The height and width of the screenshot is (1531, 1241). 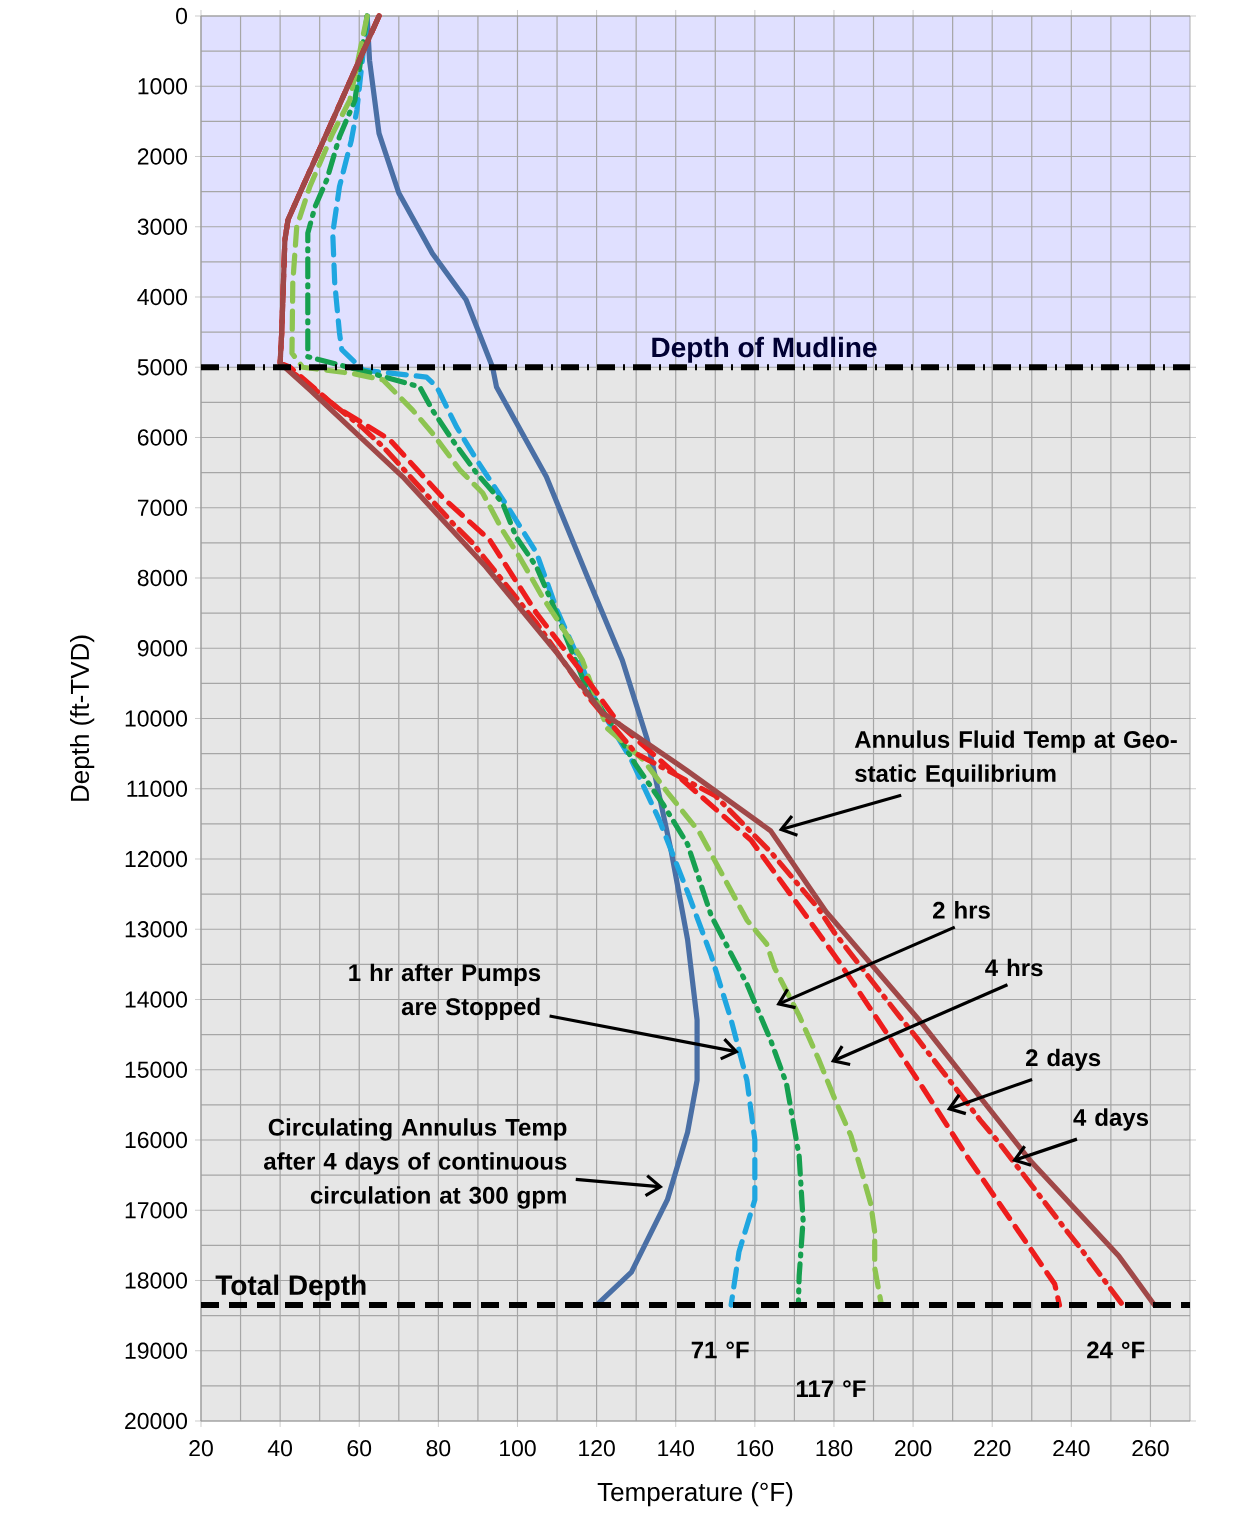 I want to click on annotation: 117 °F, so click(x=831, y=1388).